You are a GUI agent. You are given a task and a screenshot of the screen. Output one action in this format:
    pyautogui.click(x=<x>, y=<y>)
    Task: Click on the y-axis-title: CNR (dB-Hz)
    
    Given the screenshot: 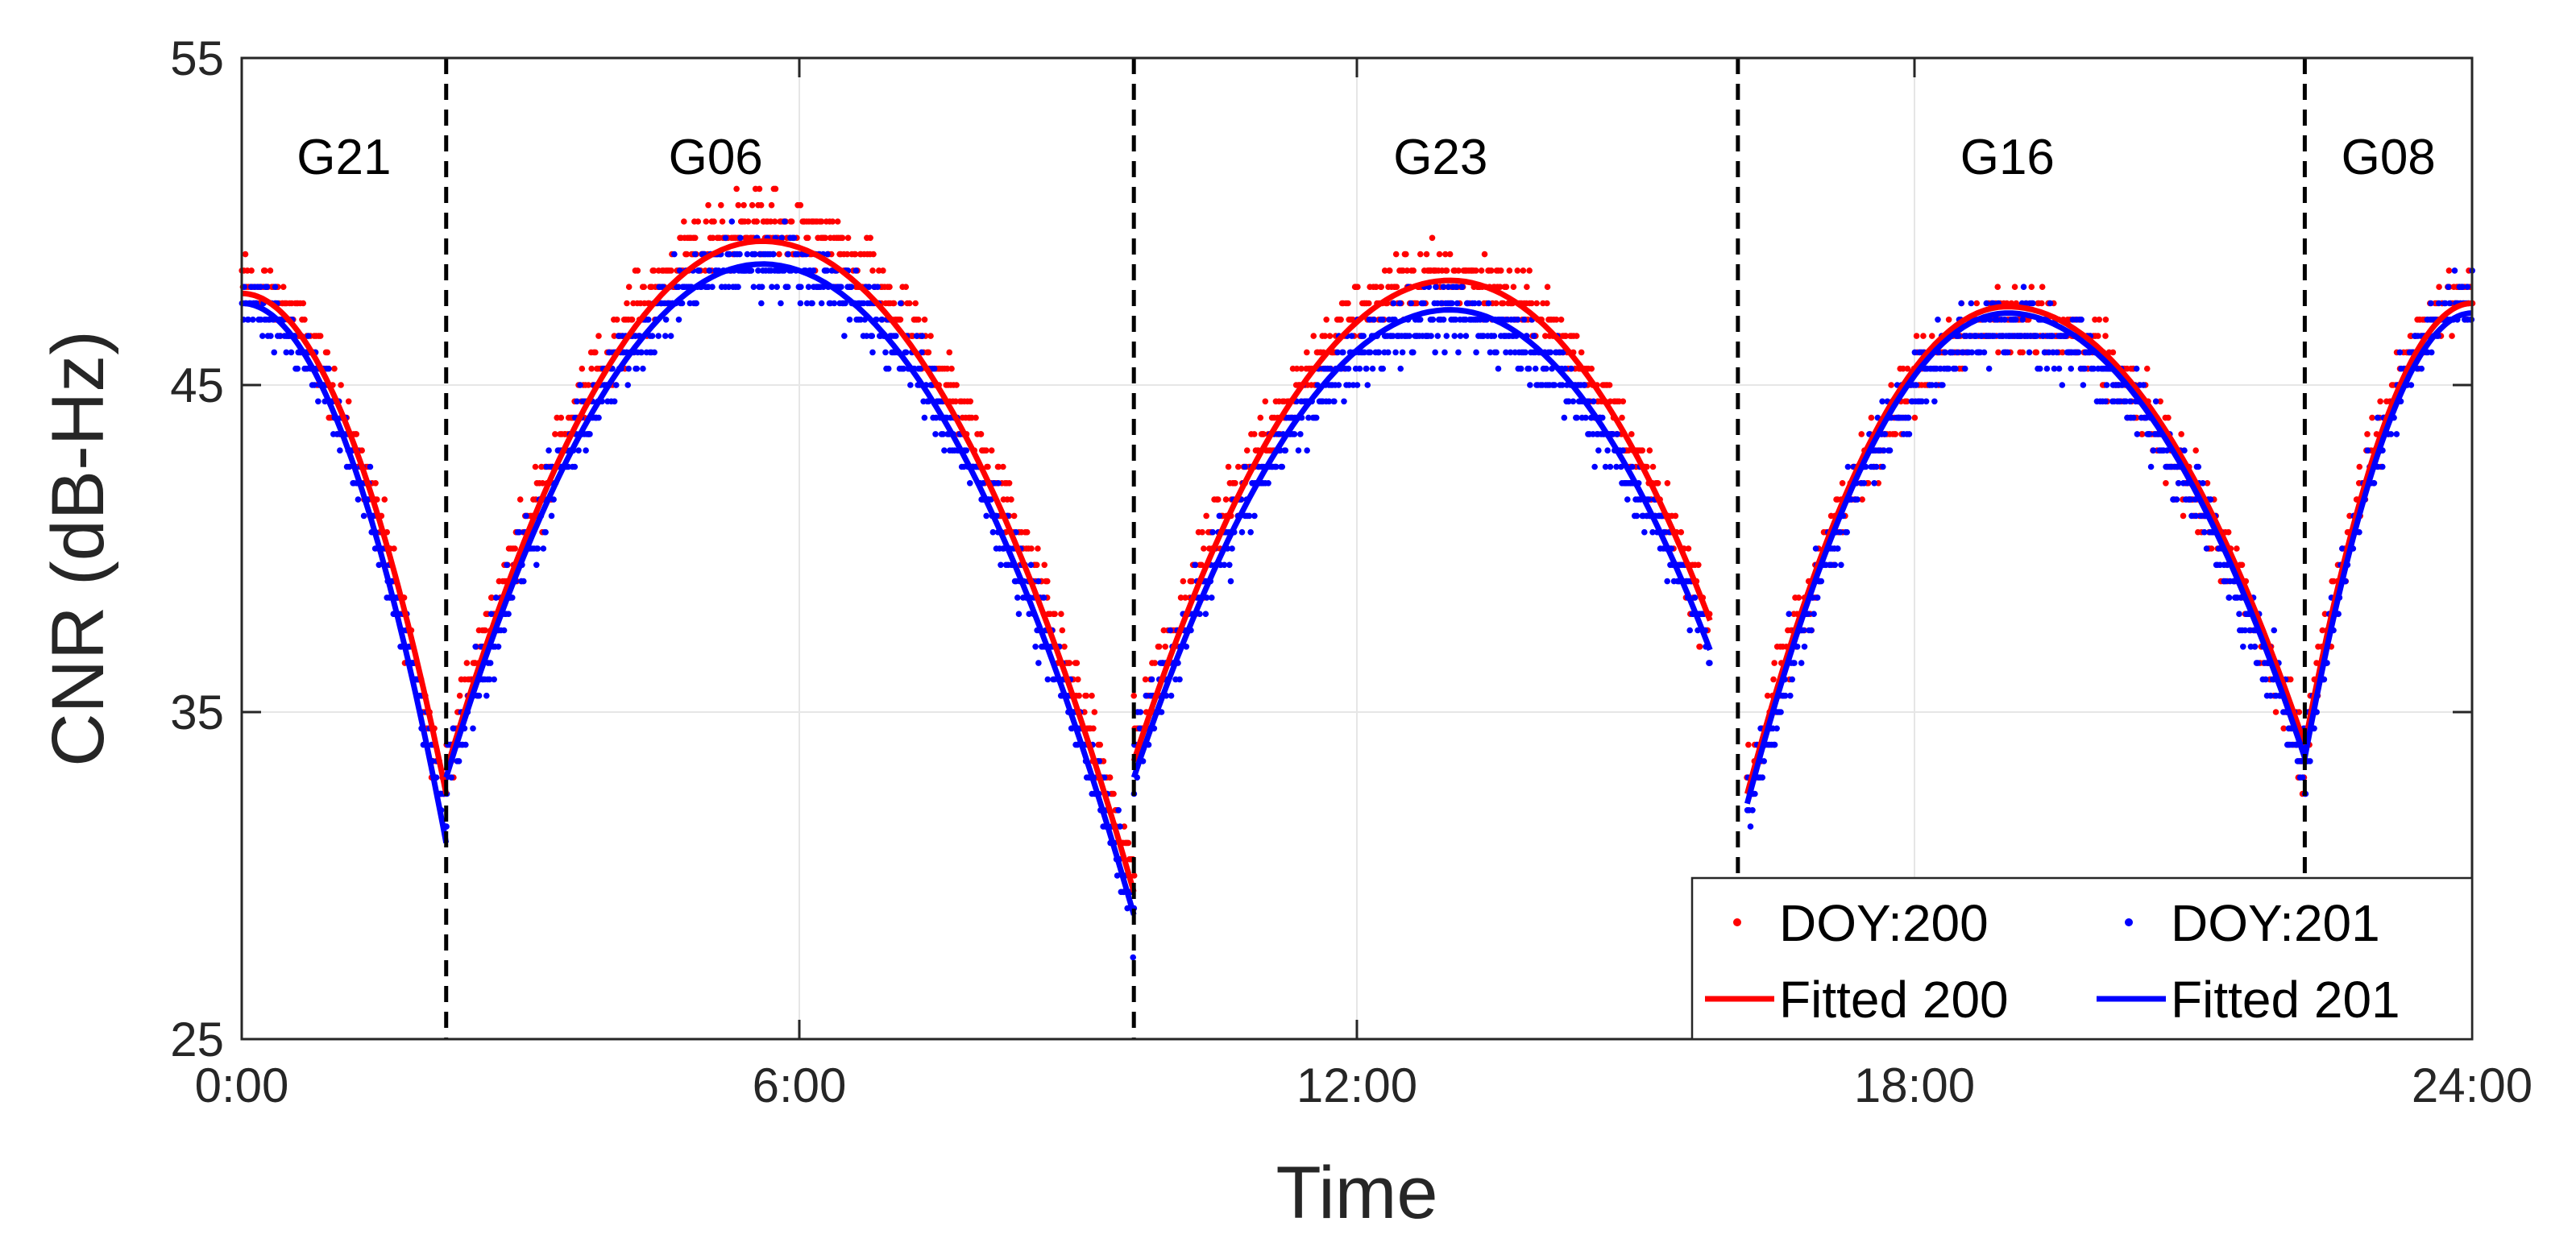 What is the action you would take?
    pyautogui.click(x=78, y=548)
    